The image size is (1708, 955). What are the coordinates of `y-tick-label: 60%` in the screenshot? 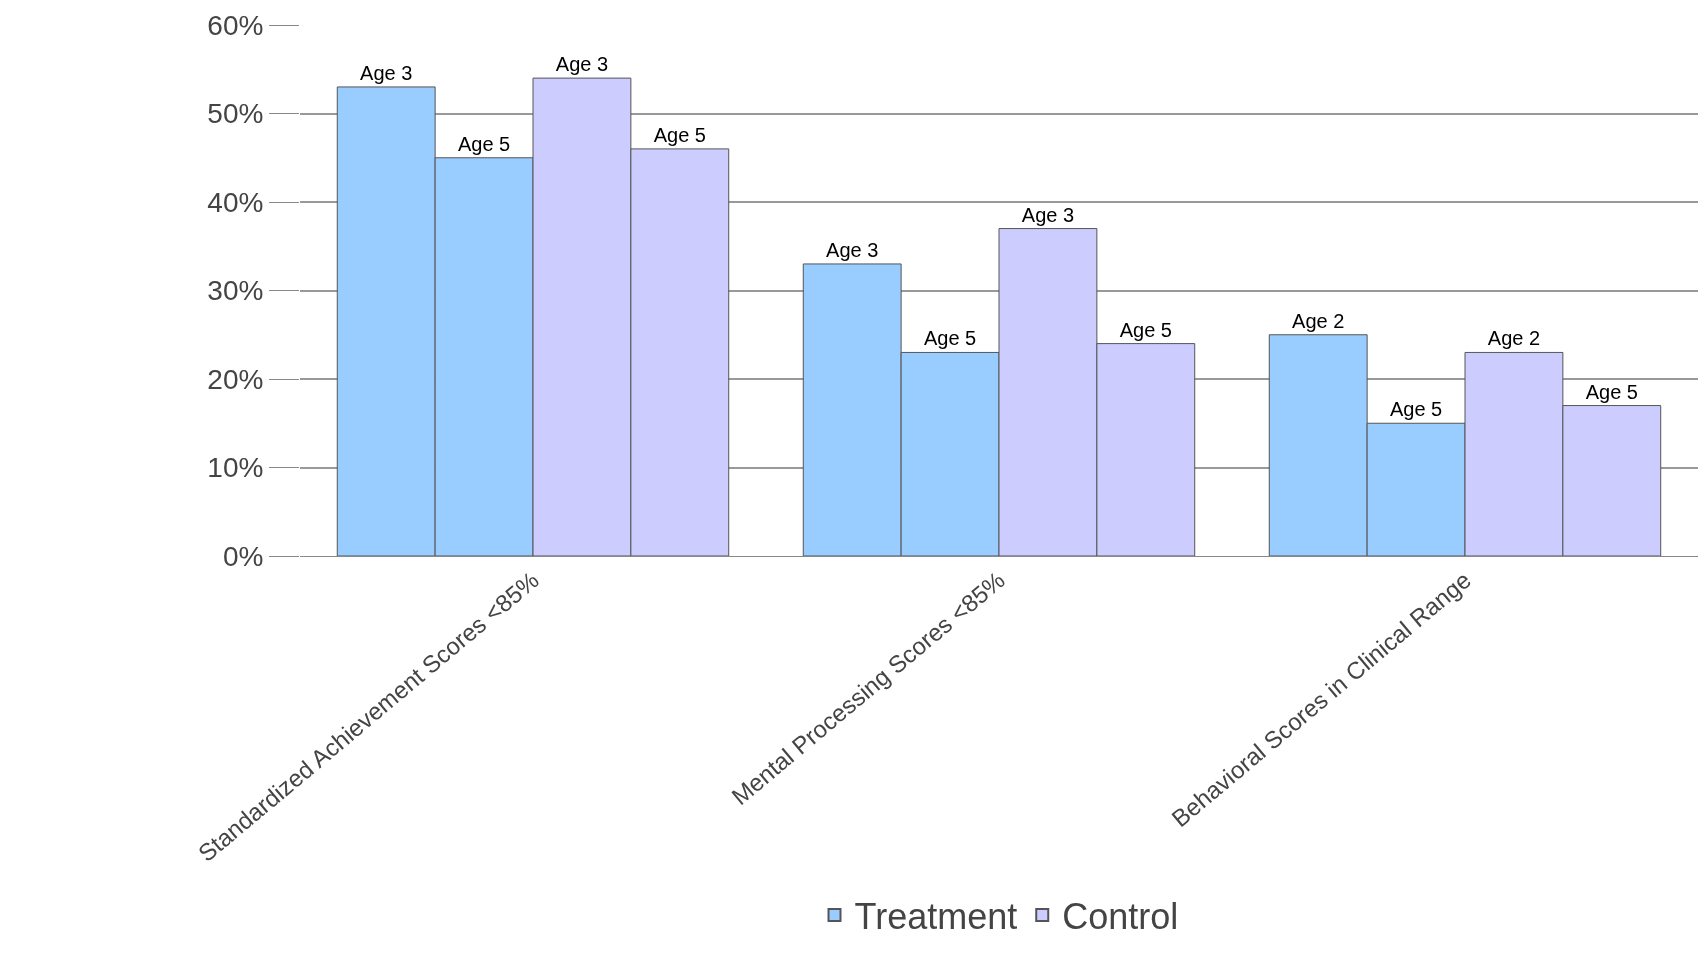 It's located at (235, 25).